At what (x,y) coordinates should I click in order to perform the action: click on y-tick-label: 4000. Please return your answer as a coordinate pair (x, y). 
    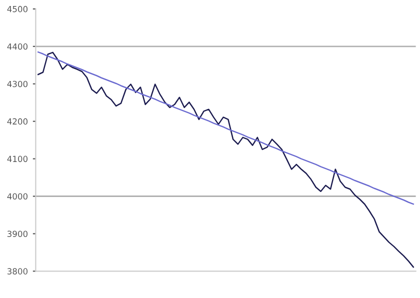
    Looking at the image, I should click on (17, 196).